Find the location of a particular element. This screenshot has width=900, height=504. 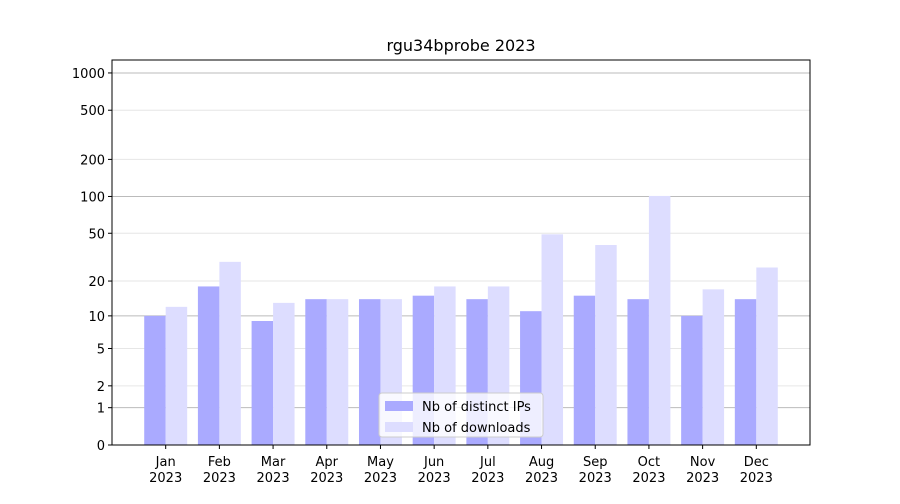

x-tick-label: May 2023 is located at coordinates (380, 470).